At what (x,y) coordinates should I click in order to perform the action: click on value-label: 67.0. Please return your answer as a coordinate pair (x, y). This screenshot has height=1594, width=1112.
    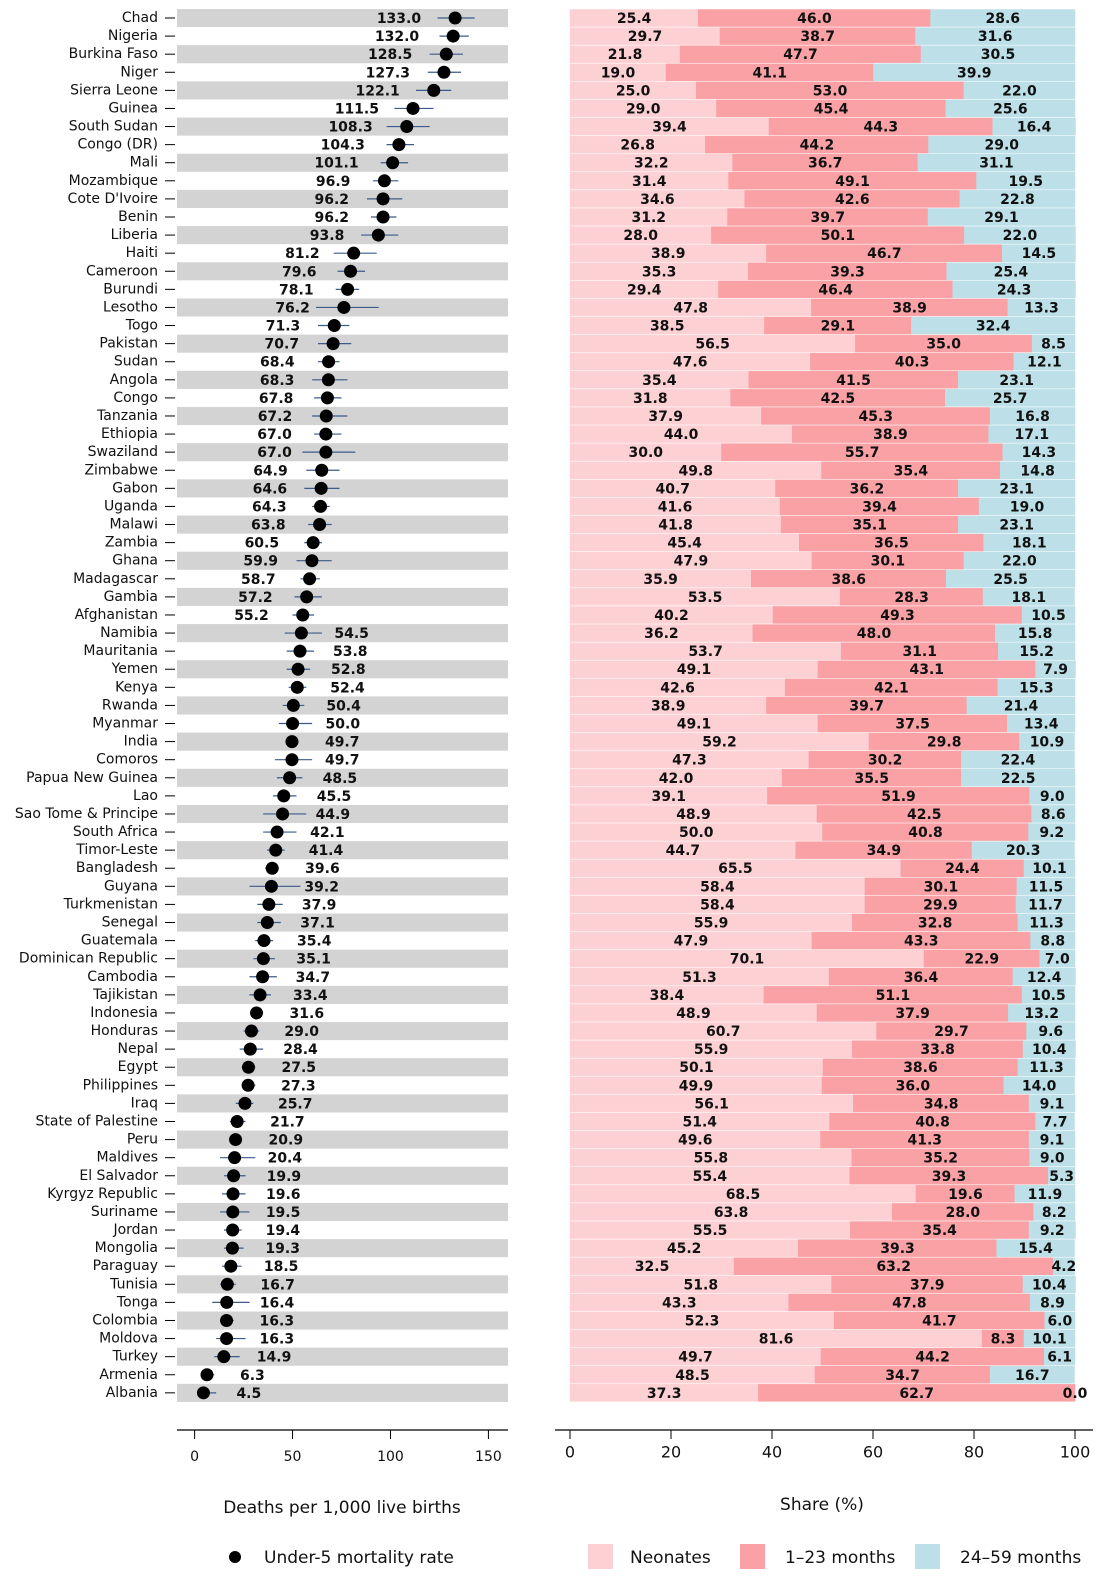
    Looking at the image, I should click on (274, 435).